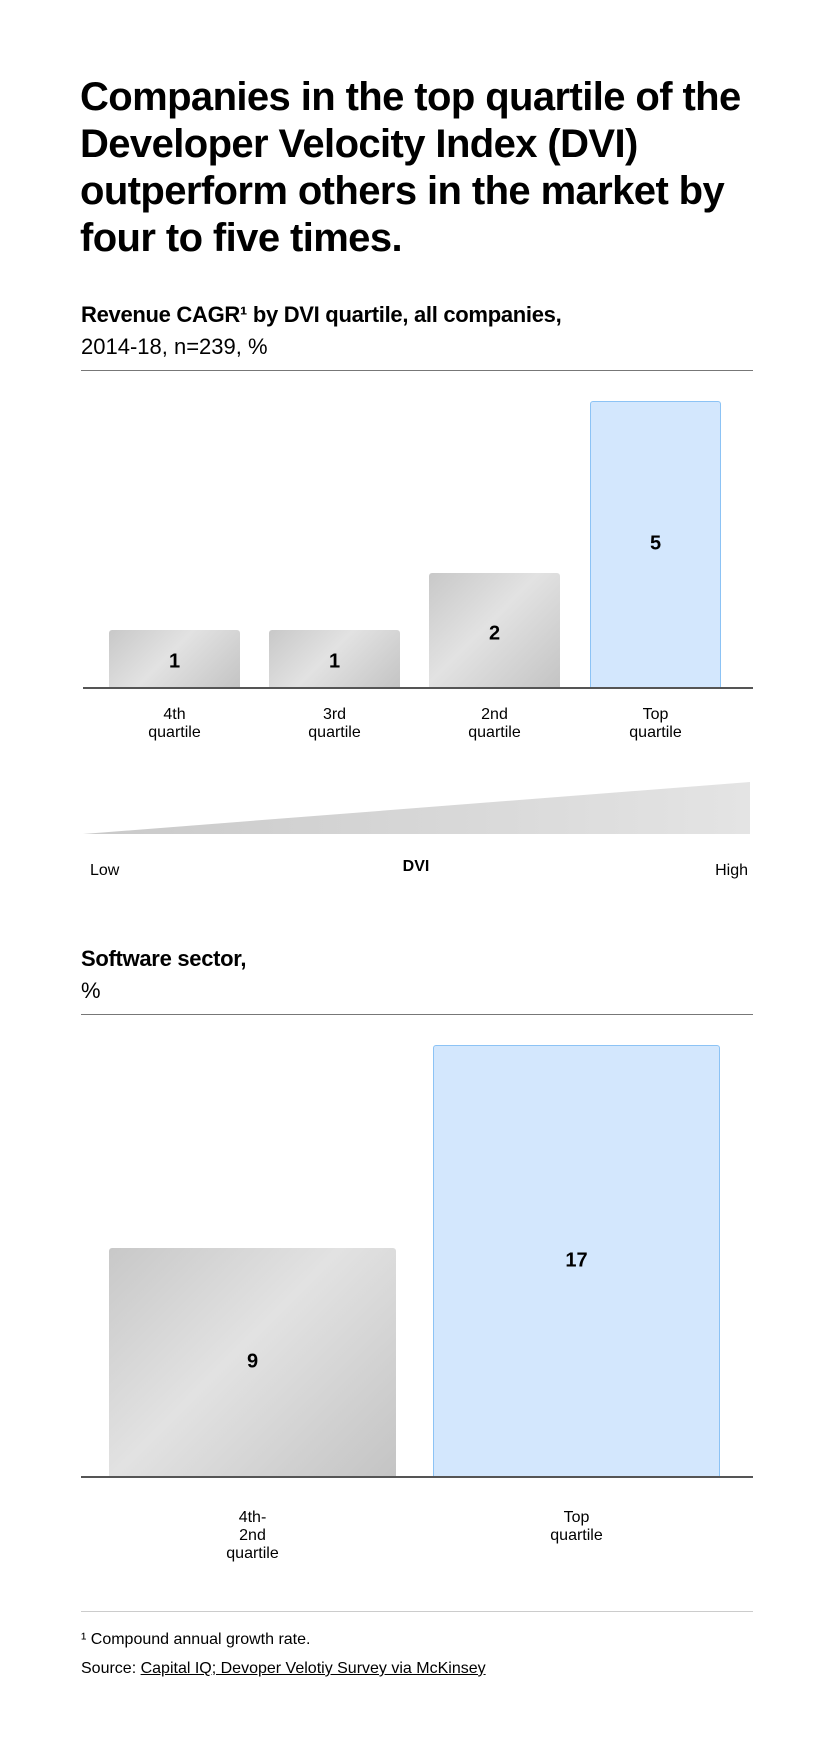  I want to click on chart2-title: Software sector,, so click(164, 958).